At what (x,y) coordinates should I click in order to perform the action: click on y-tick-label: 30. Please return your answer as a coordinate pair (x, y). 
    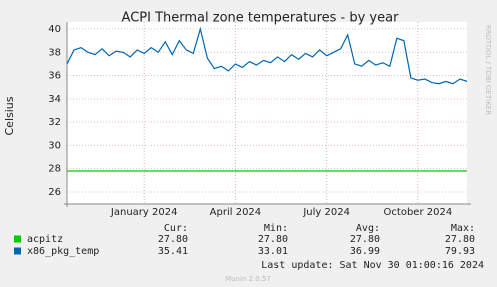
    Looking at the image, I should click on (54, 145).